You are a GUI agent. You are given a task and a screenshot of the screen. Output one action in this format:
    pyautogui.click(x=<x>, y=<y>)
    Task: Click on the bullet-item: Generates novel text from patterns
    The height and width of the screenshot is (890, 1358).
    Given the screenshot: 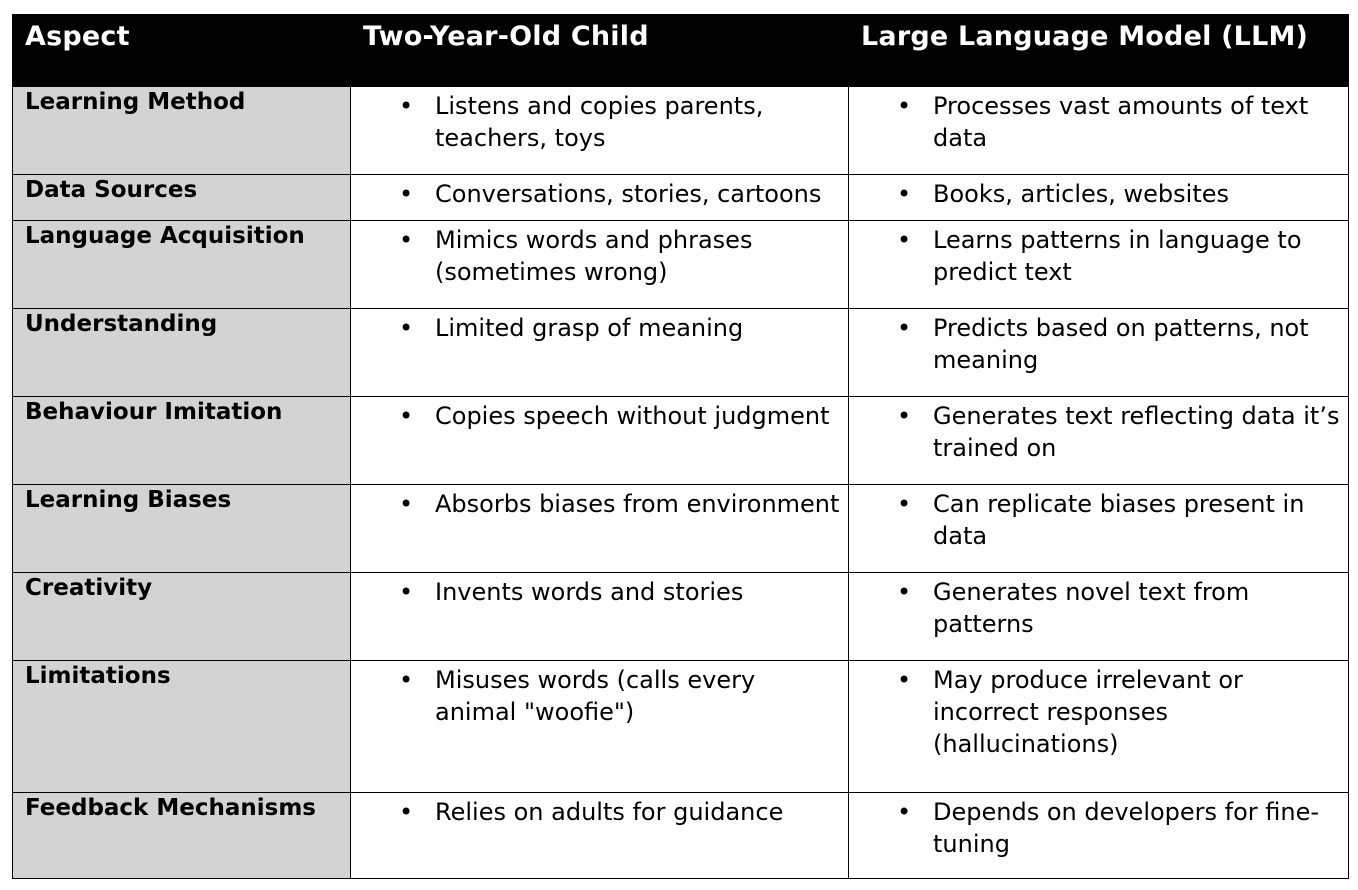 What is the action you would take?
    pyautogui.click(x=1118, y=608)
    